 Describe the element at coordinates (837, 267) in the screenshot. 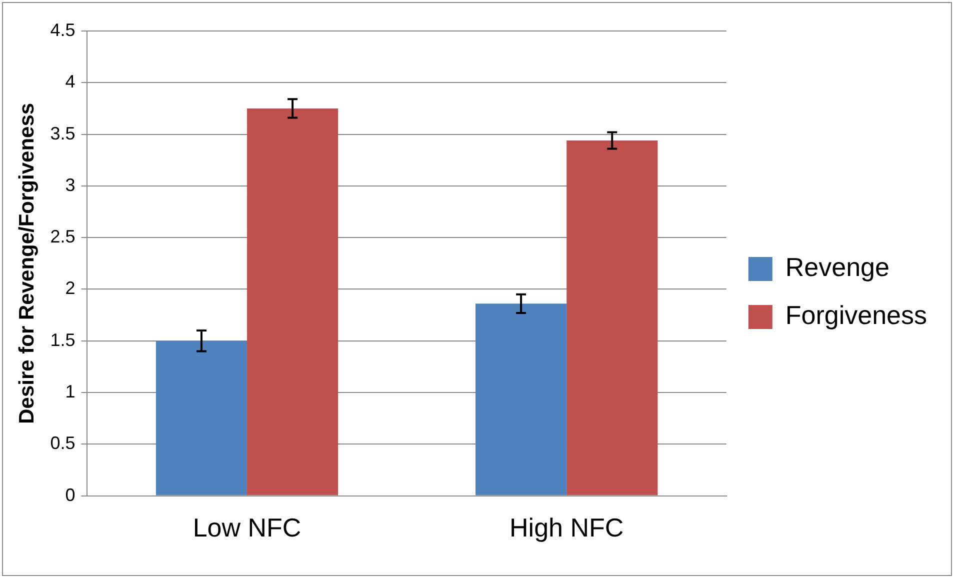

I see `legend-label: Revenge` at that location.